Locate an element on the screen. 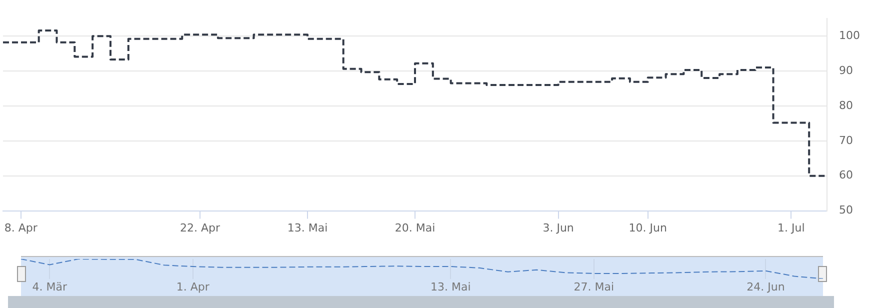  y-tick-label: 50 is located at coordinates (846, 210).